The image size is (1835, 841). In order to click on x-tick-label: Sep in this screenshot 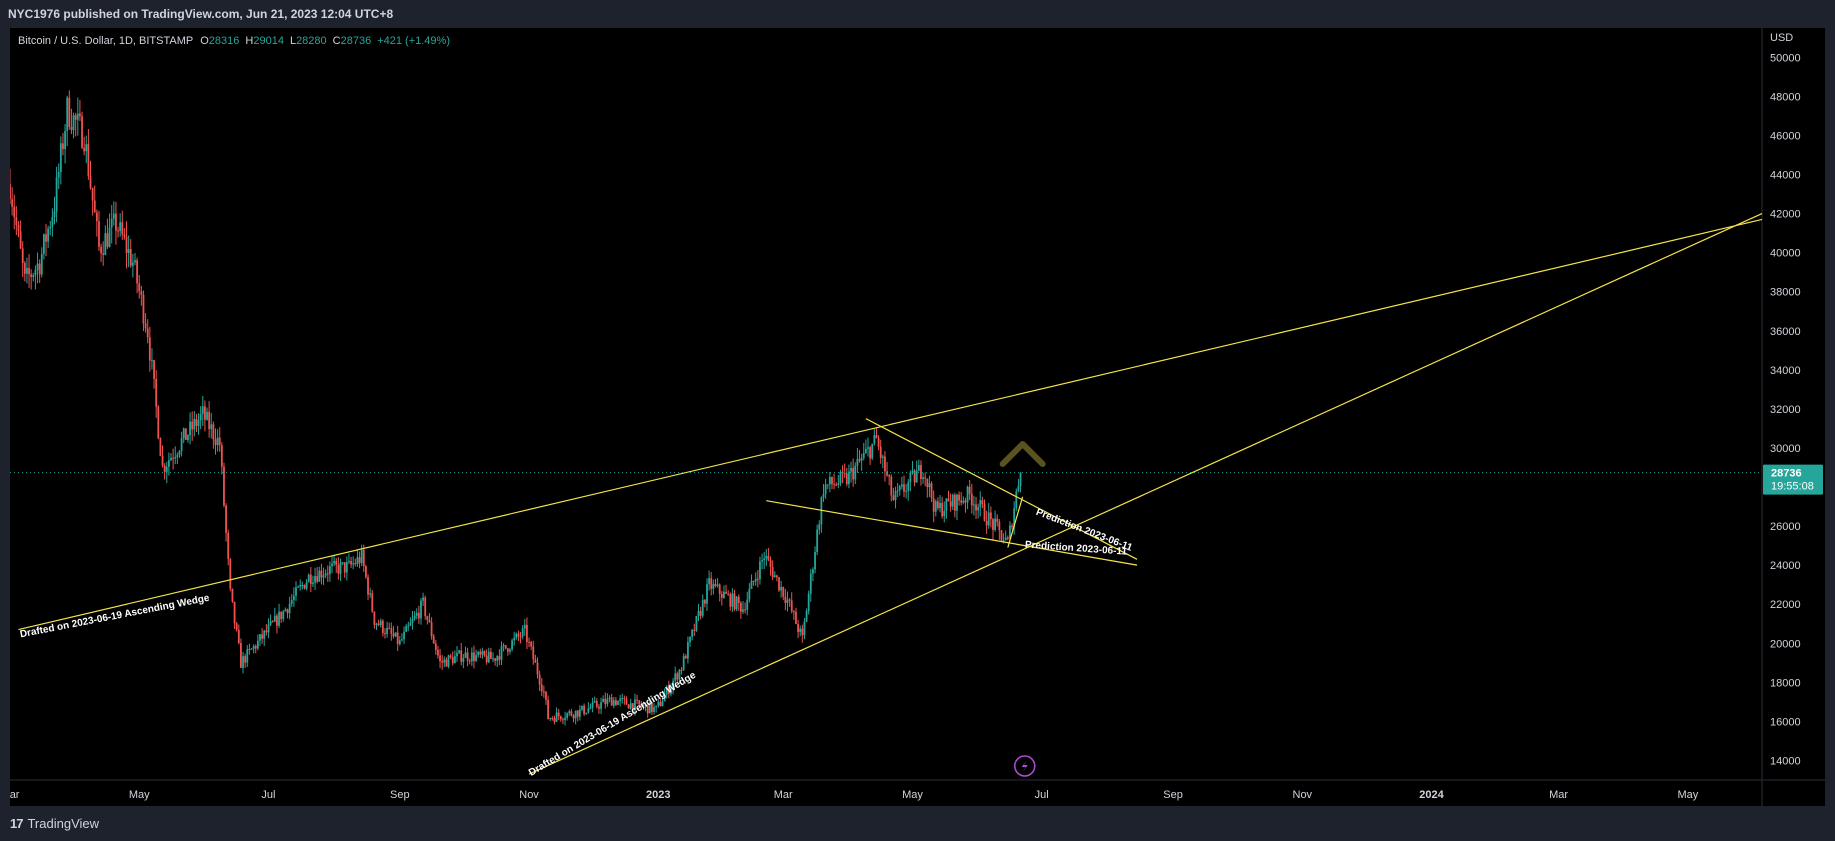, I will do `click(1173, 795)`.